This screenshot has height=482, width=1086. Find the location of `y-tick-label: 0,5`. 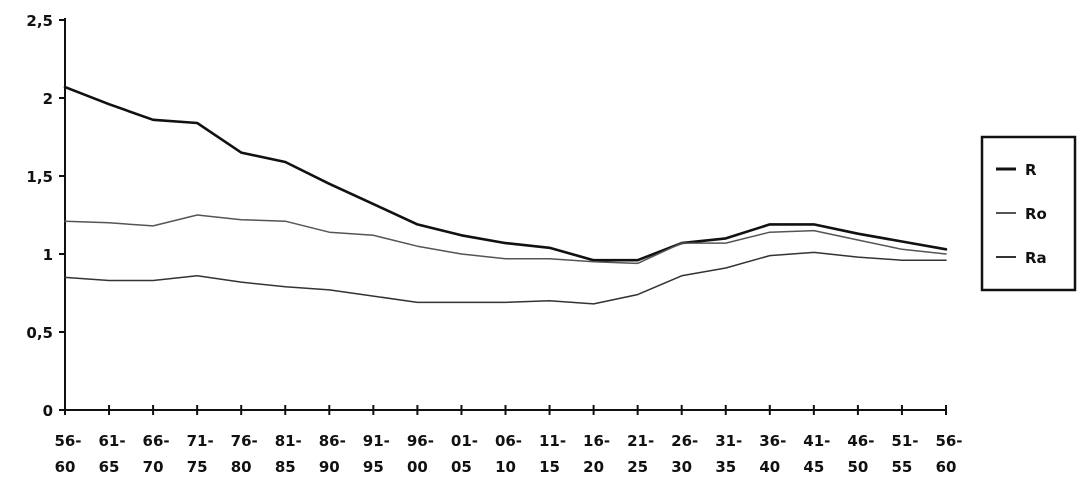

y-tick-label: 0,5 is located at coordinates (39, 333).